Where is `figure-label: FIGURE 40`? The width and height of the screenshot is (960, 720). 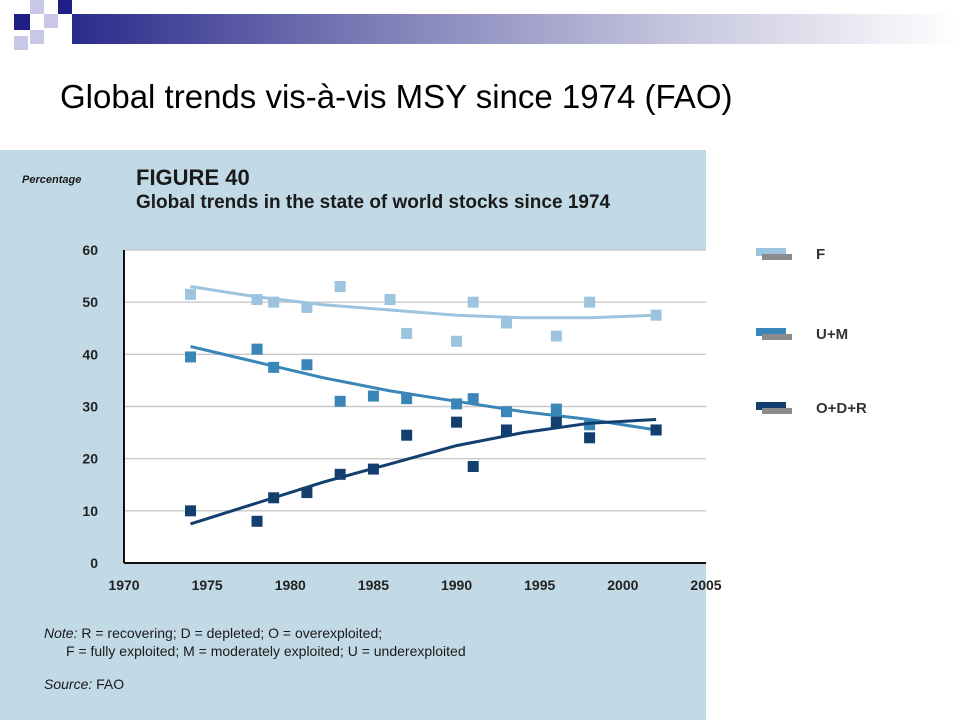
figure-label: FIGURE 40 is located at coordinates (193, 177).